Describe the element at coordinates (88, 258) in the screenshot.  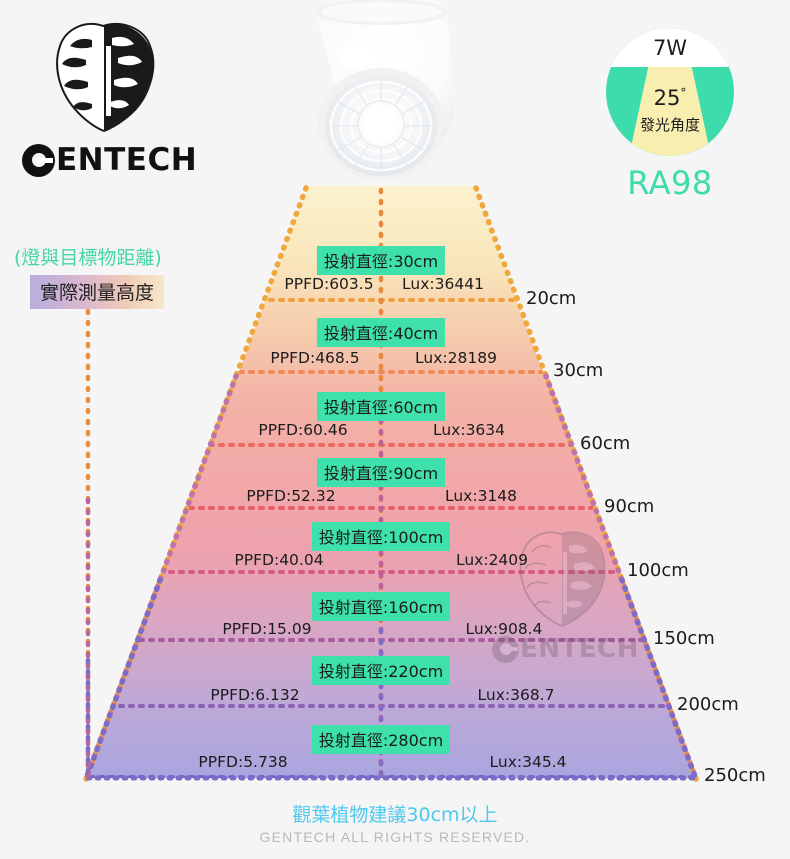
I see `distance-note-label: (燈與目標物距離)` at that location.